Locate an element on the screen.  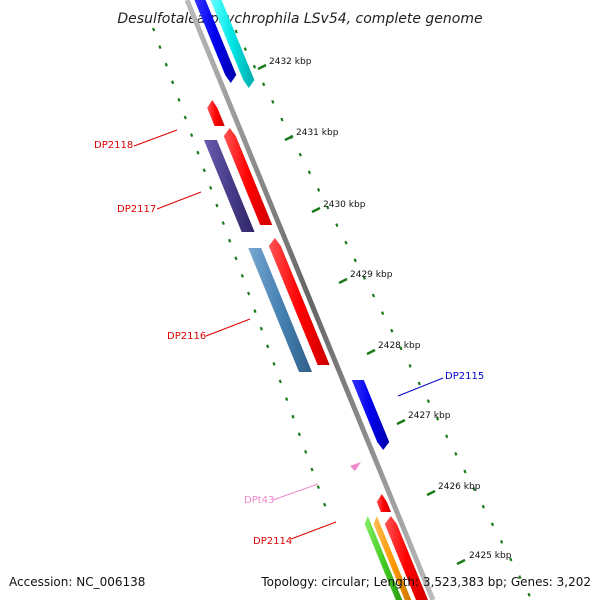
tick-label: 2430 kbp is located at coordinates (344, 205).